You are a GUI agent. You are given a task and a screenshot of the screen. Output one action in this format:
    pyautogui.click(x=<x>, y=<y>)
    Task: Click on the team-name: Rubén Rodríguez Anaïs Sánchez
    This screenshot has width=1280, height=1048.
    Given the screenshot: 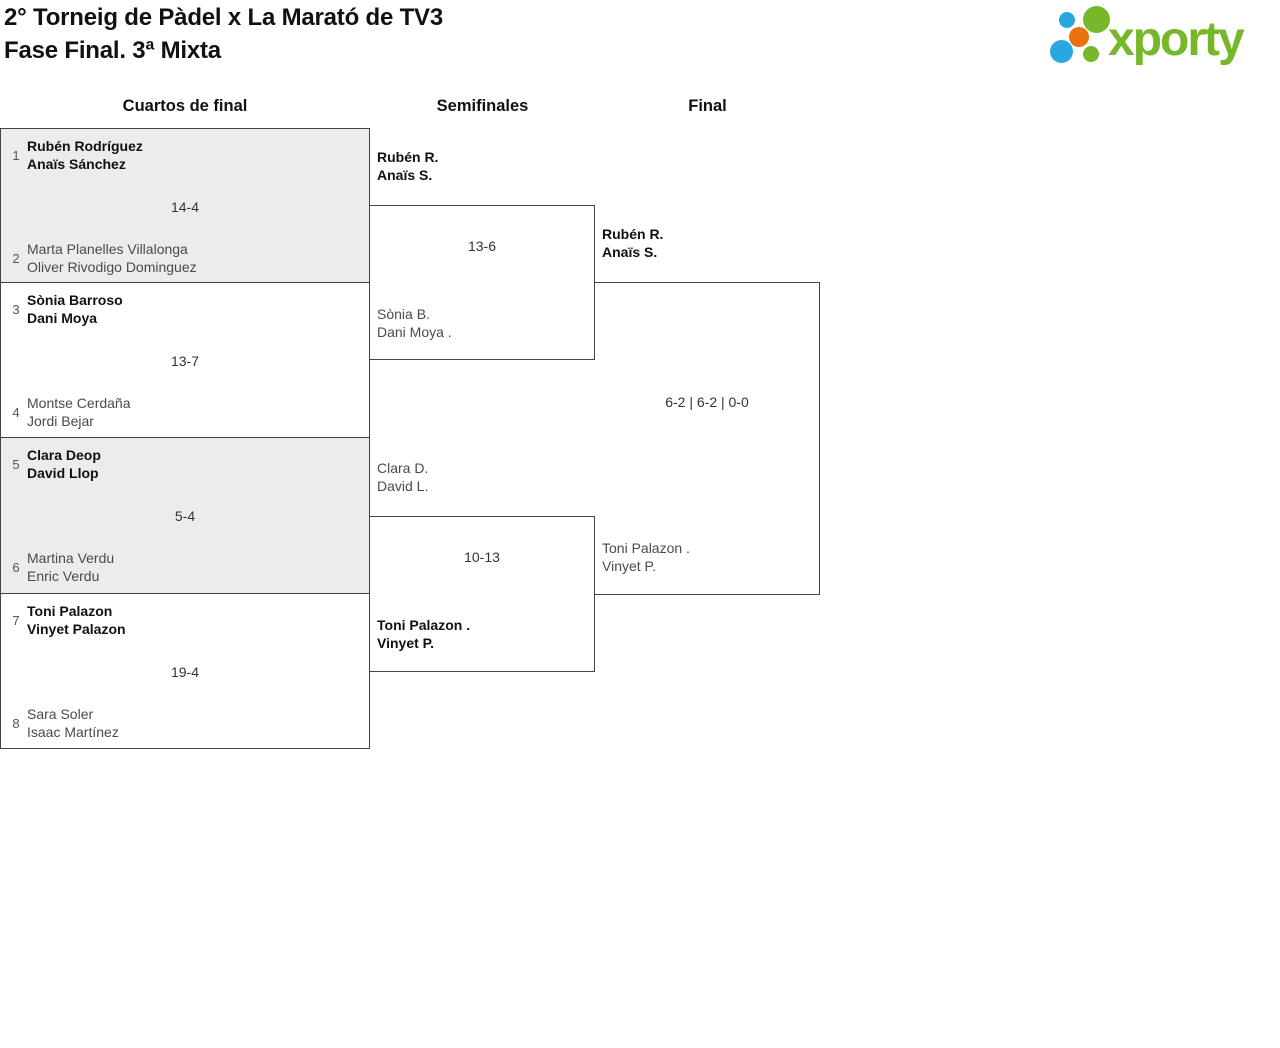 What is the action you would take?
    pyautogui.click(x=85, y=155)
    